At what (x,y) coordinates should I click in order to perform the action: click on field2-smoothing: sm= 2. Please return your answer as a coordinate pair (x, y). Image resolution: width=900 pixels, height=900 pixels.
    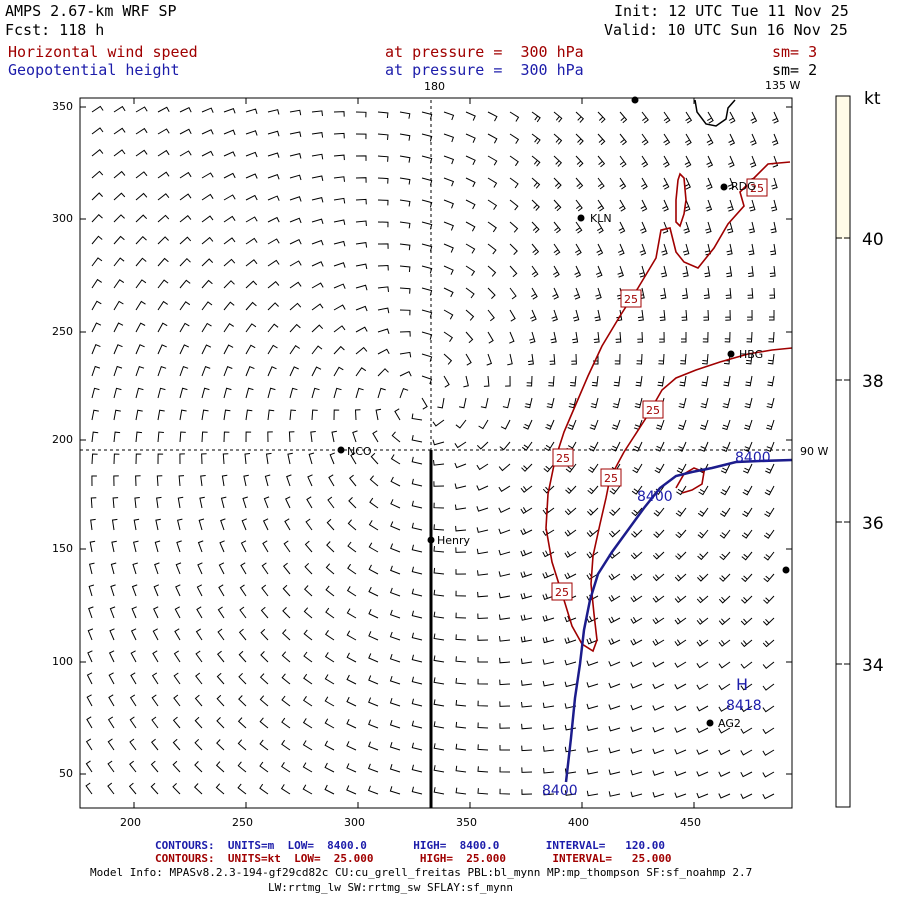
    Looking at the image, I should click on (795, 70).